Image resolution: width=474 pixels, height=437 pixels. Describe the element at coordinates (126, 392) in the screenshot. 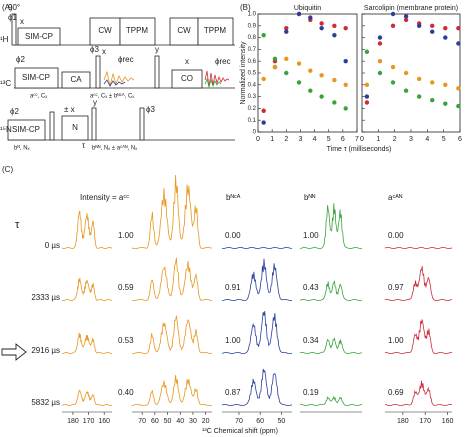

I see `intensity-label: 0.40` at that location.